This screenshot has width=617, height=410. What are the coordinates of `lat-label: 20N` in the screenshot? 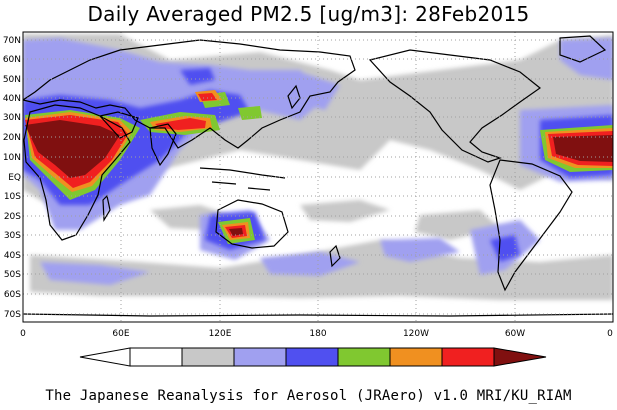 It's located at (12, 138).